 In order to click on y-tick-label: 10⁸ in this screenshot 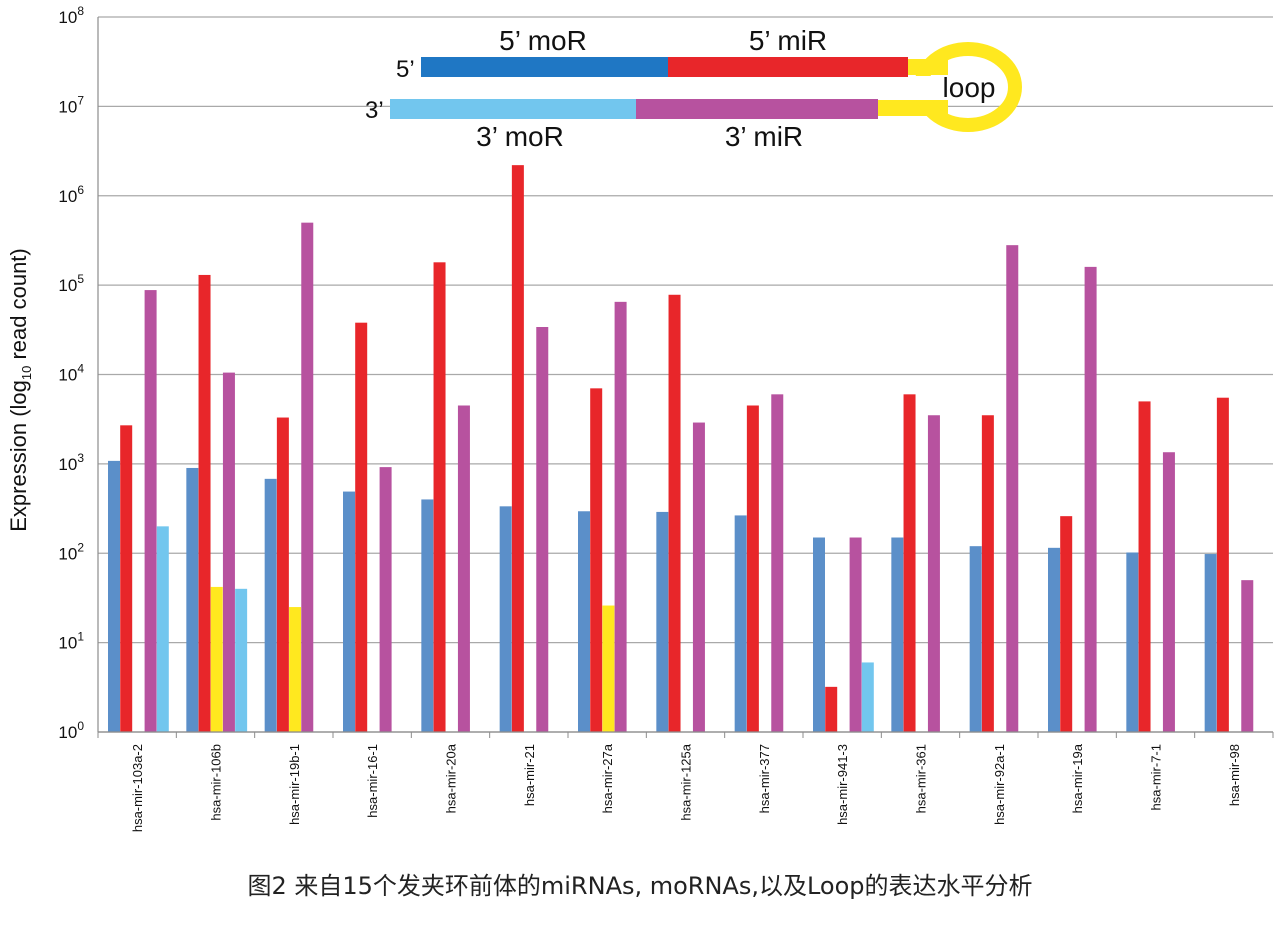, I will do `click(71, 15)`.